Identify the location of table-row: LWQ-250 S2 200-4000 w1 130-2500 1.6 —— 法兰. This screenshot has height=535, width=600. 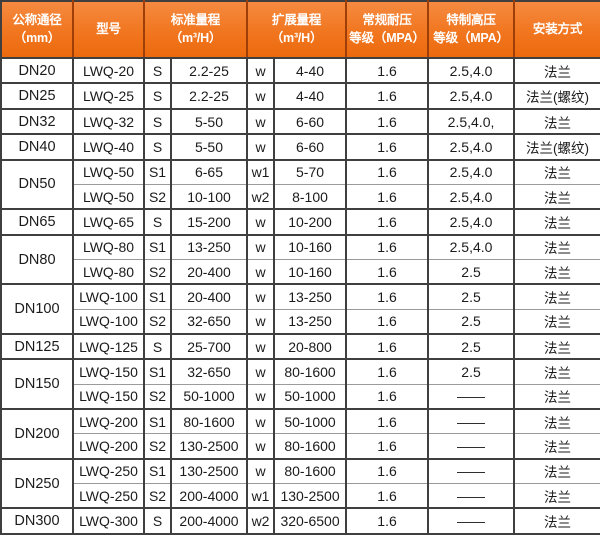
(300, 496).